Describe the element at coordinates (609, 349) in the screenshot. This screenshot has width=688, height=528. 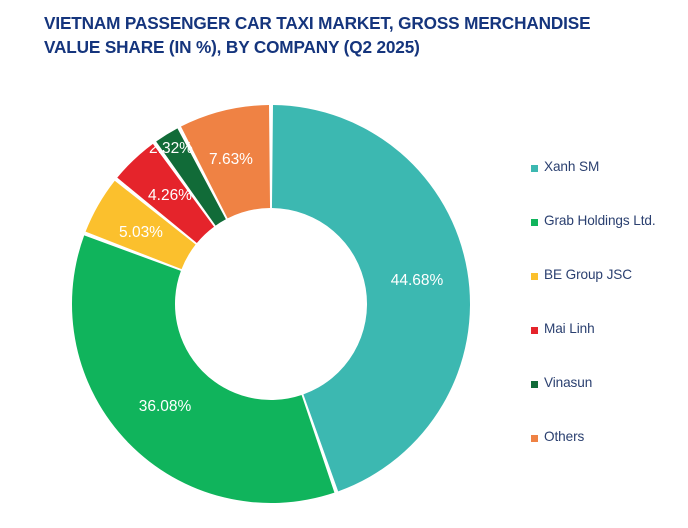
I see `legend-item: Mai Linh` at that location.